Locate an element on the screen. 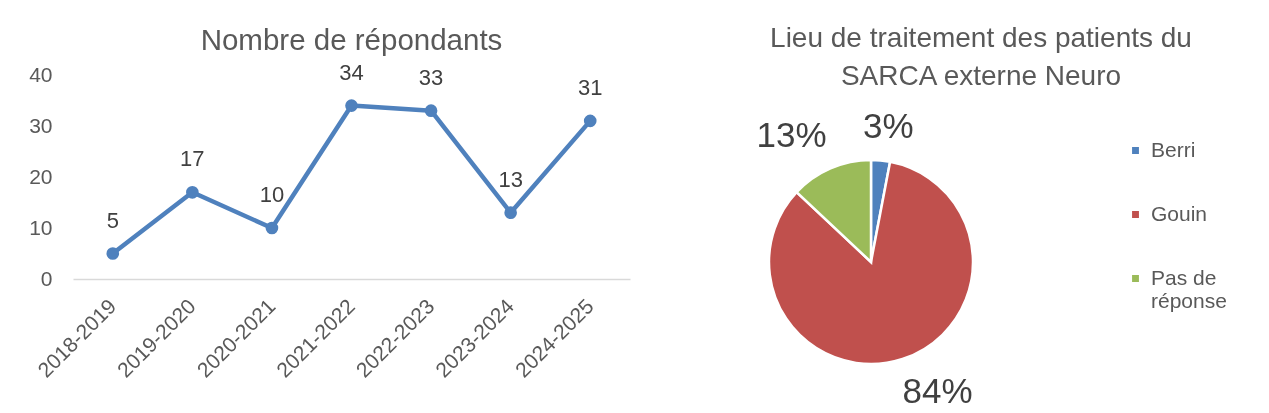 The image size is (1269, 413). data-label: 84% is located at coordinates (937, 390).